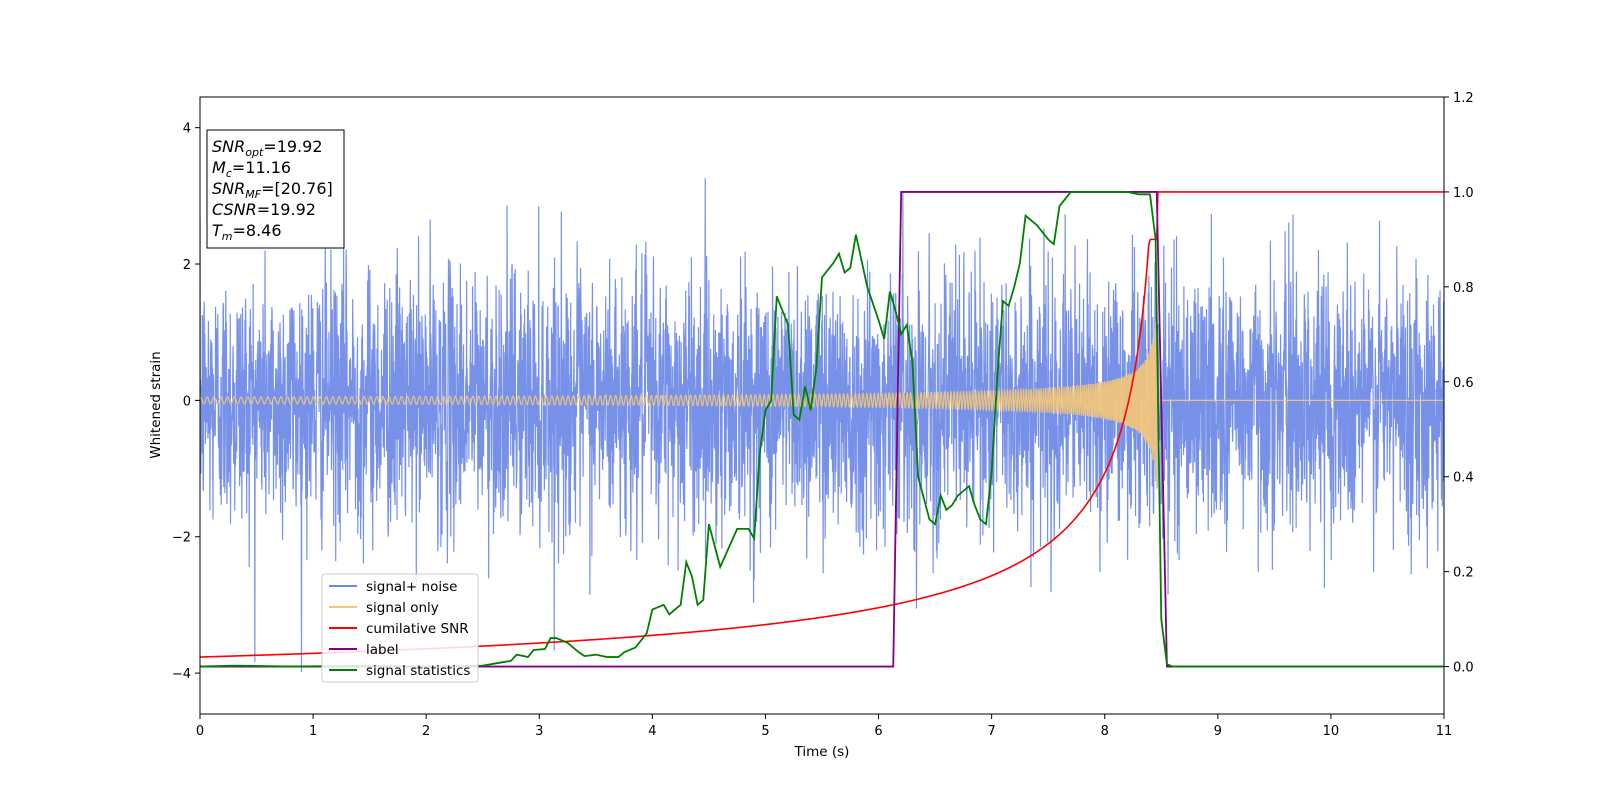 Image resolution: width=1600 pixels, height=804 pixels. I want to click on annotation-line: CSNR=19.92, so click(264, 209).